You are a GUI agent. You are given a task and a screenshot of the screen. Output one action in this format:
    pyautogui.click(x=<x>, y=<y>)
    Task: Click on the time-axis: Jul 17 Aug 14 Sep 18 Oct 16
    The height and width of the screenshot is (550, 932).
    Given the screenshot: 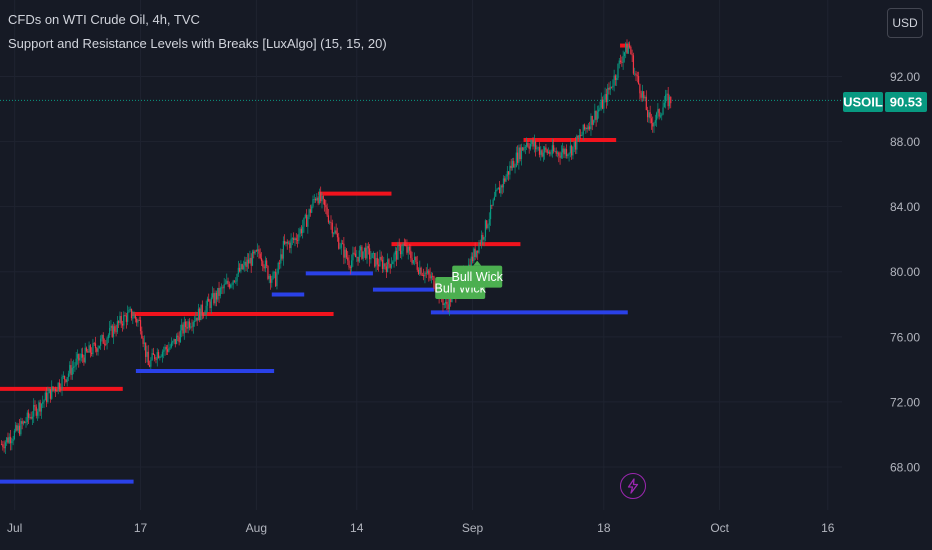 What is the action you would take?
    pyautogui.click(x=421, y=528)
    